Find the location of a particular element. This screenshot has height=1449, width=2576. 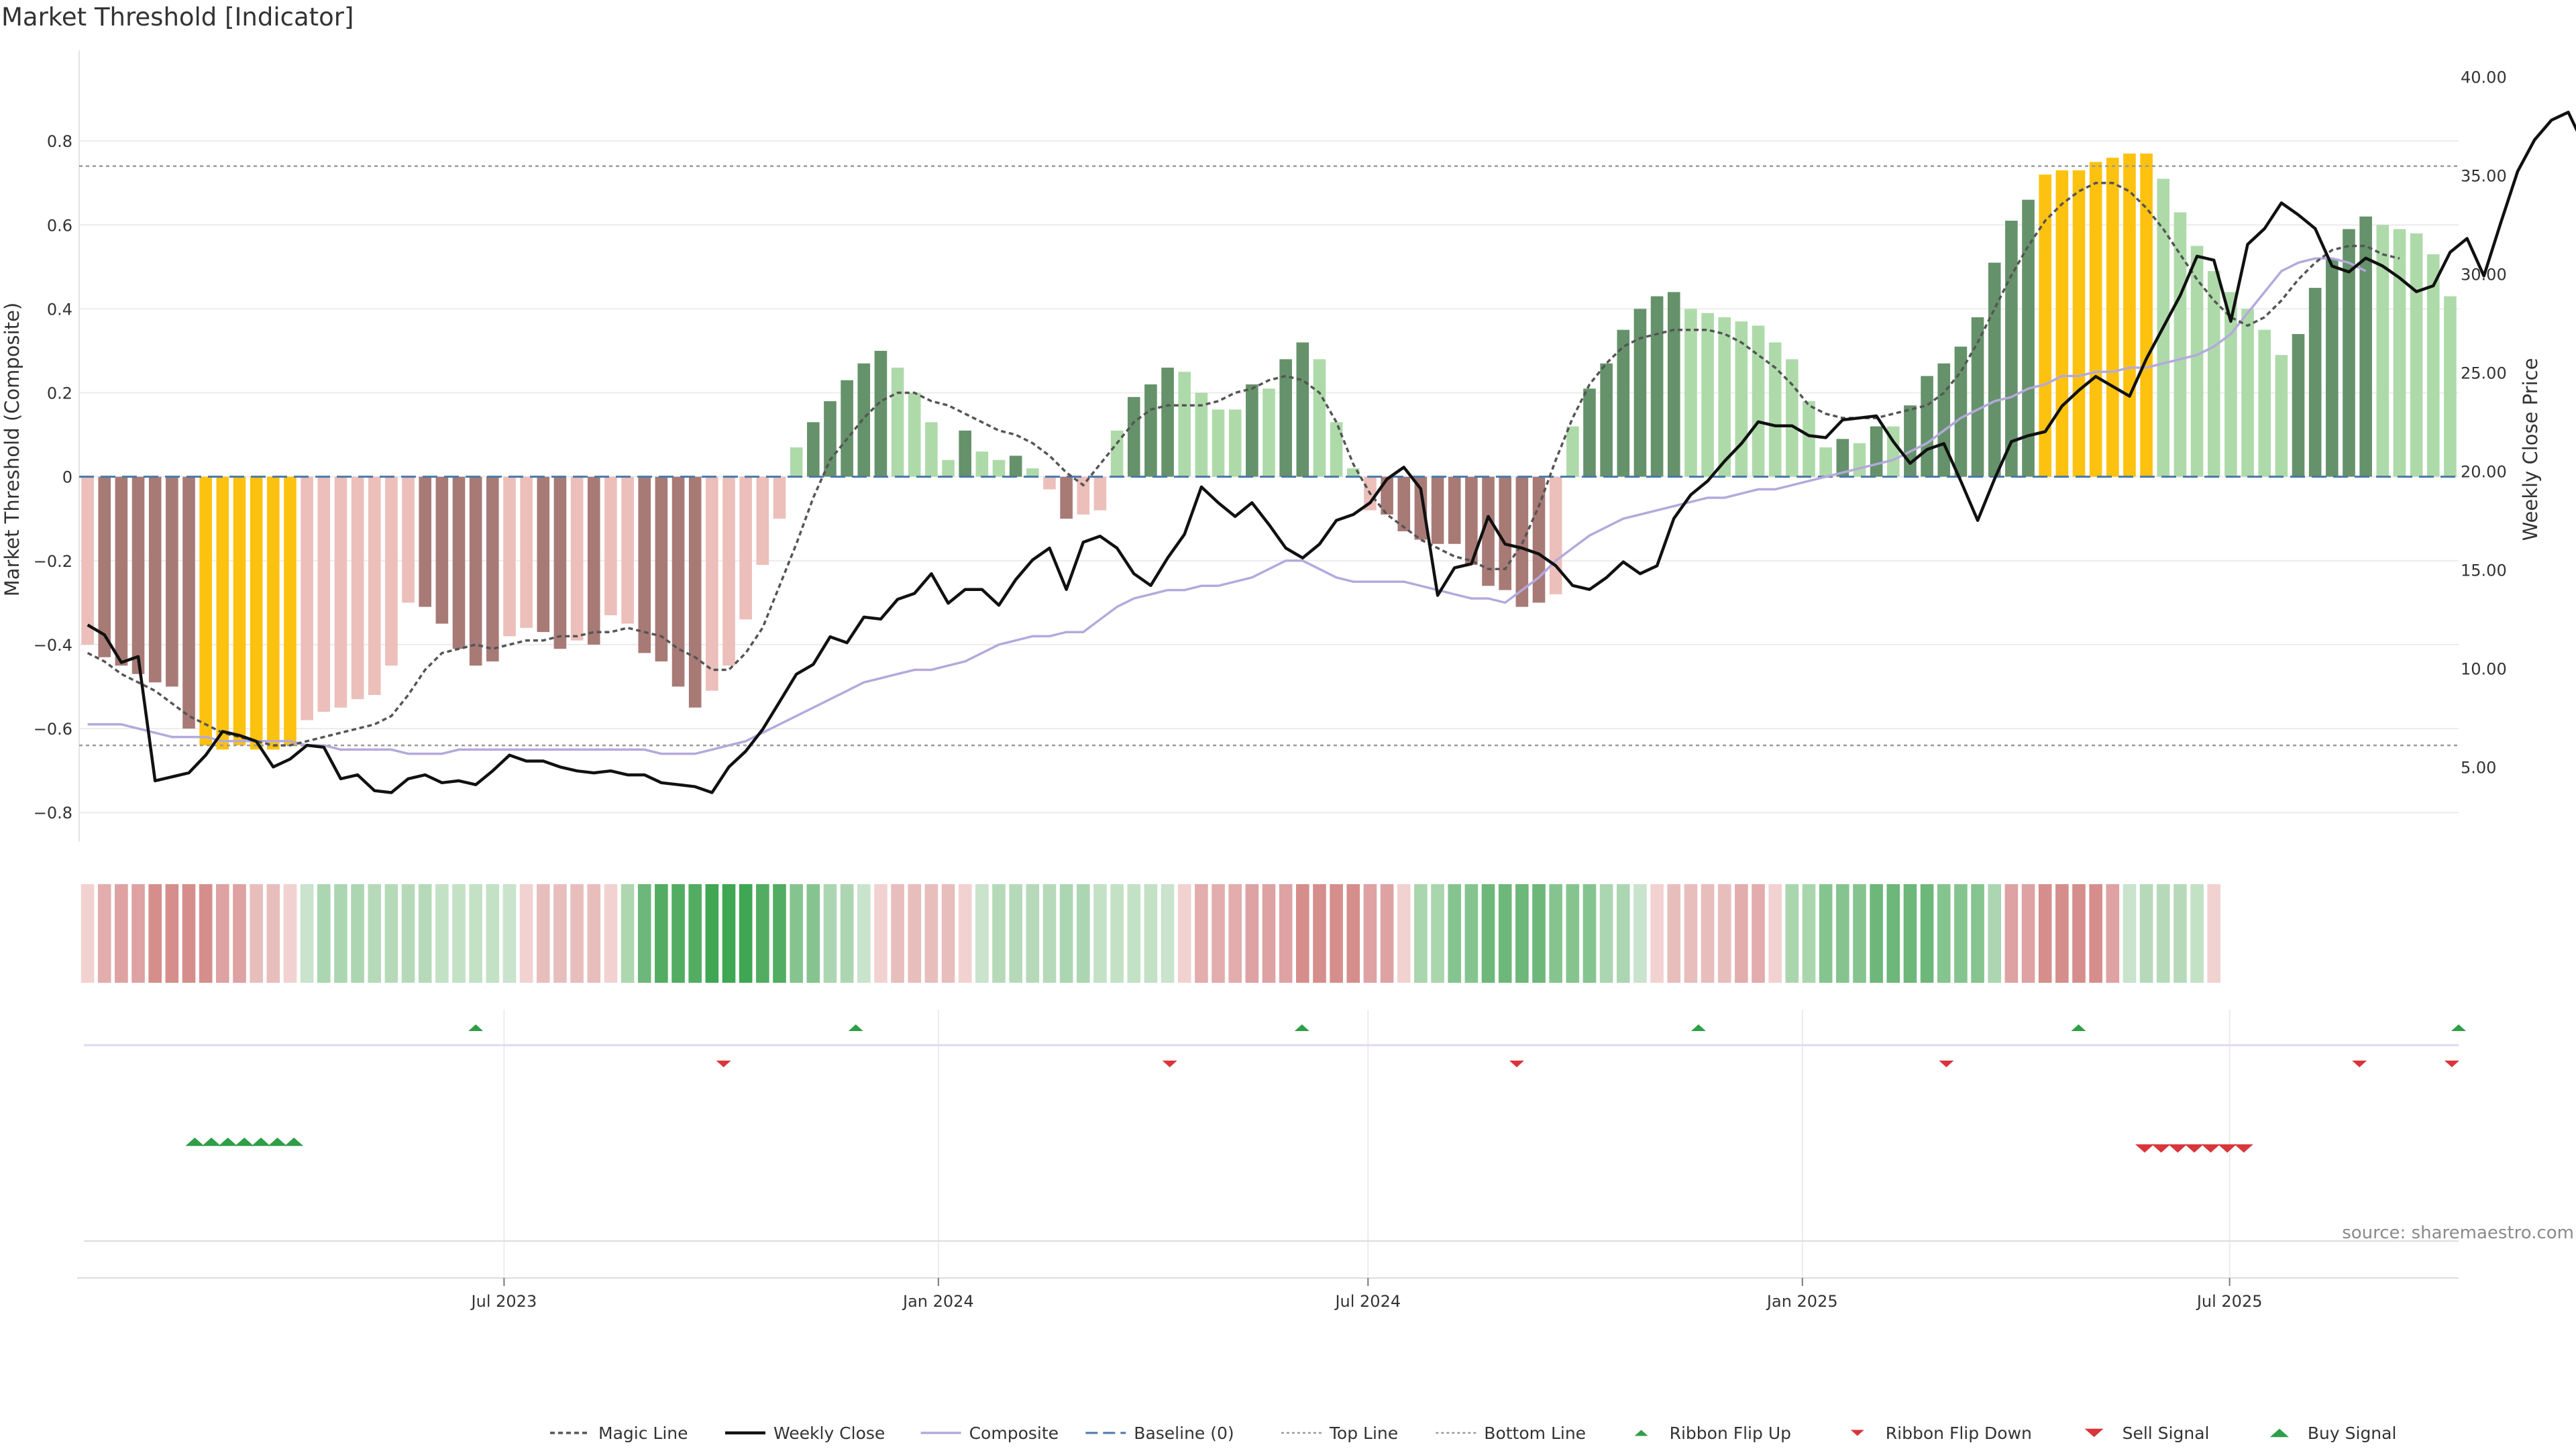

legend-label: Ribbon Flip Up is located at coordinates (1730, 1433).